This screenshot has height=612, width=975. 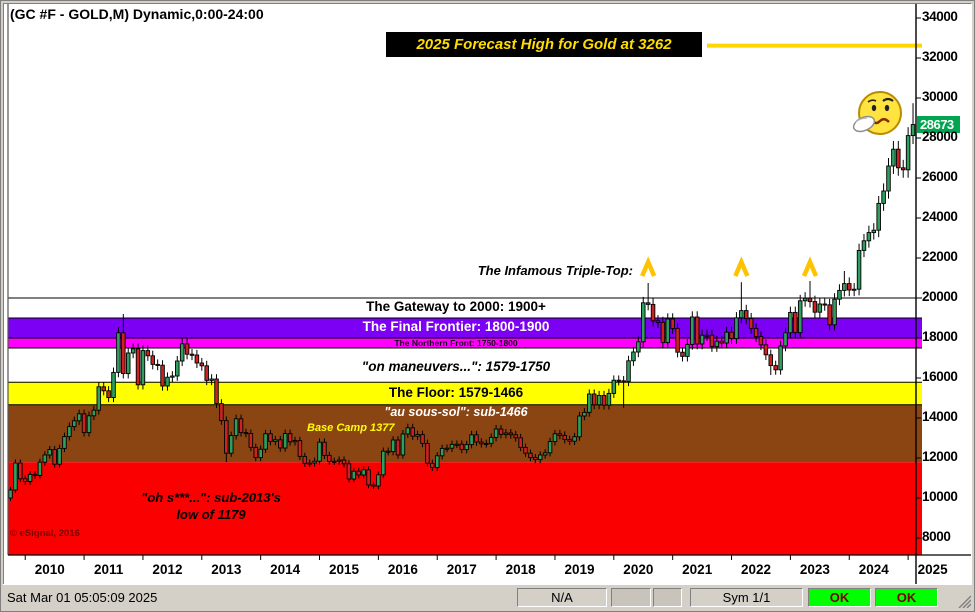 I want to click on year-tick-label: 2023, so click(x=814, y=569).